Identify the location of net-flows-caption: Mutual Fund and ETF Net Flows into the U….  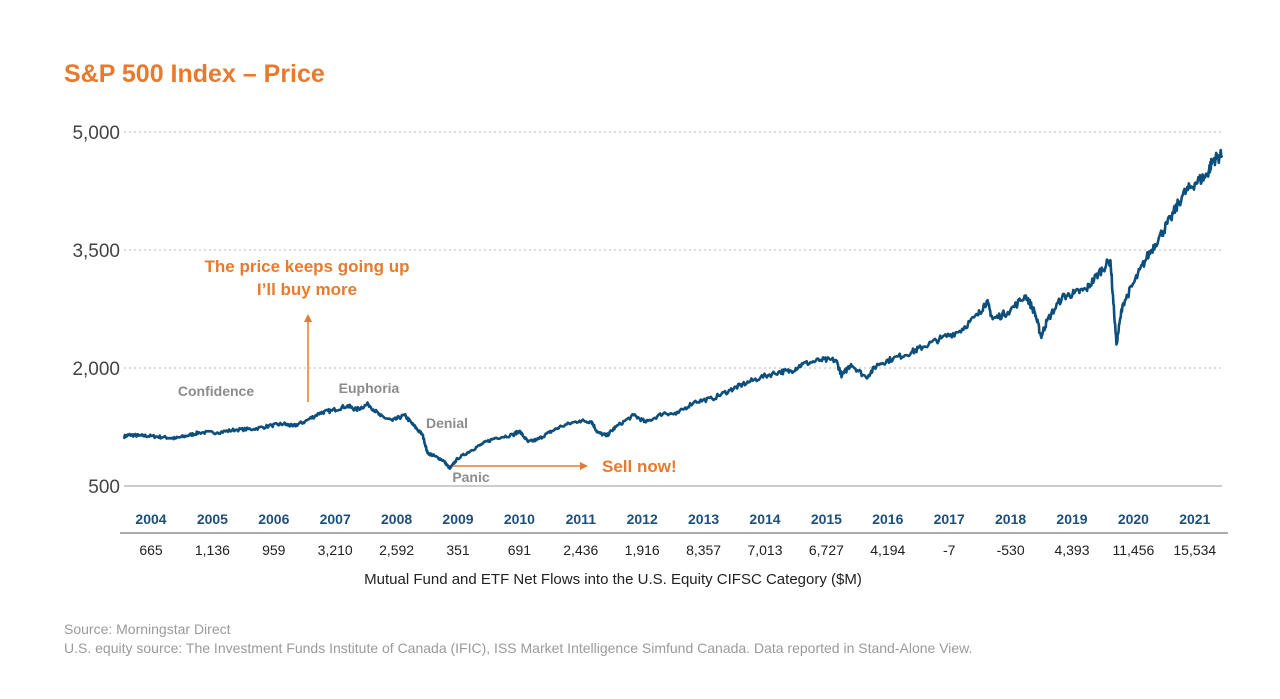
(613, 579).